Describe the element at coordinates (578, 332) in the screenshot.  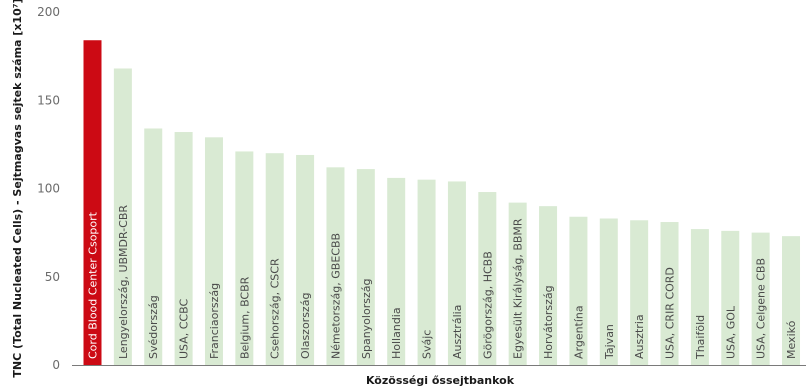
I see `bar-category-label: Argentína` at that location.